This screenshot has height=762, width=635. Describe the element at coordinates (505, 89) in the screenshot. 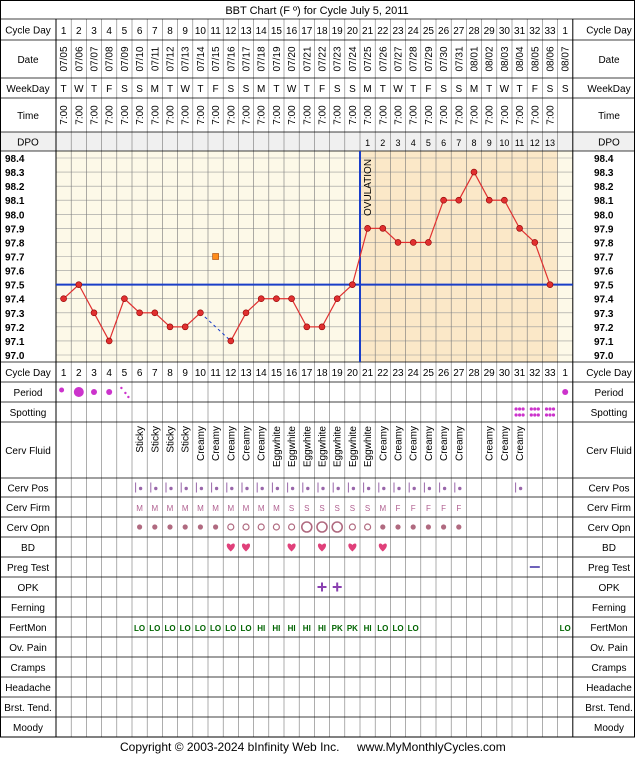

I see `weekday-label: W` at that location.